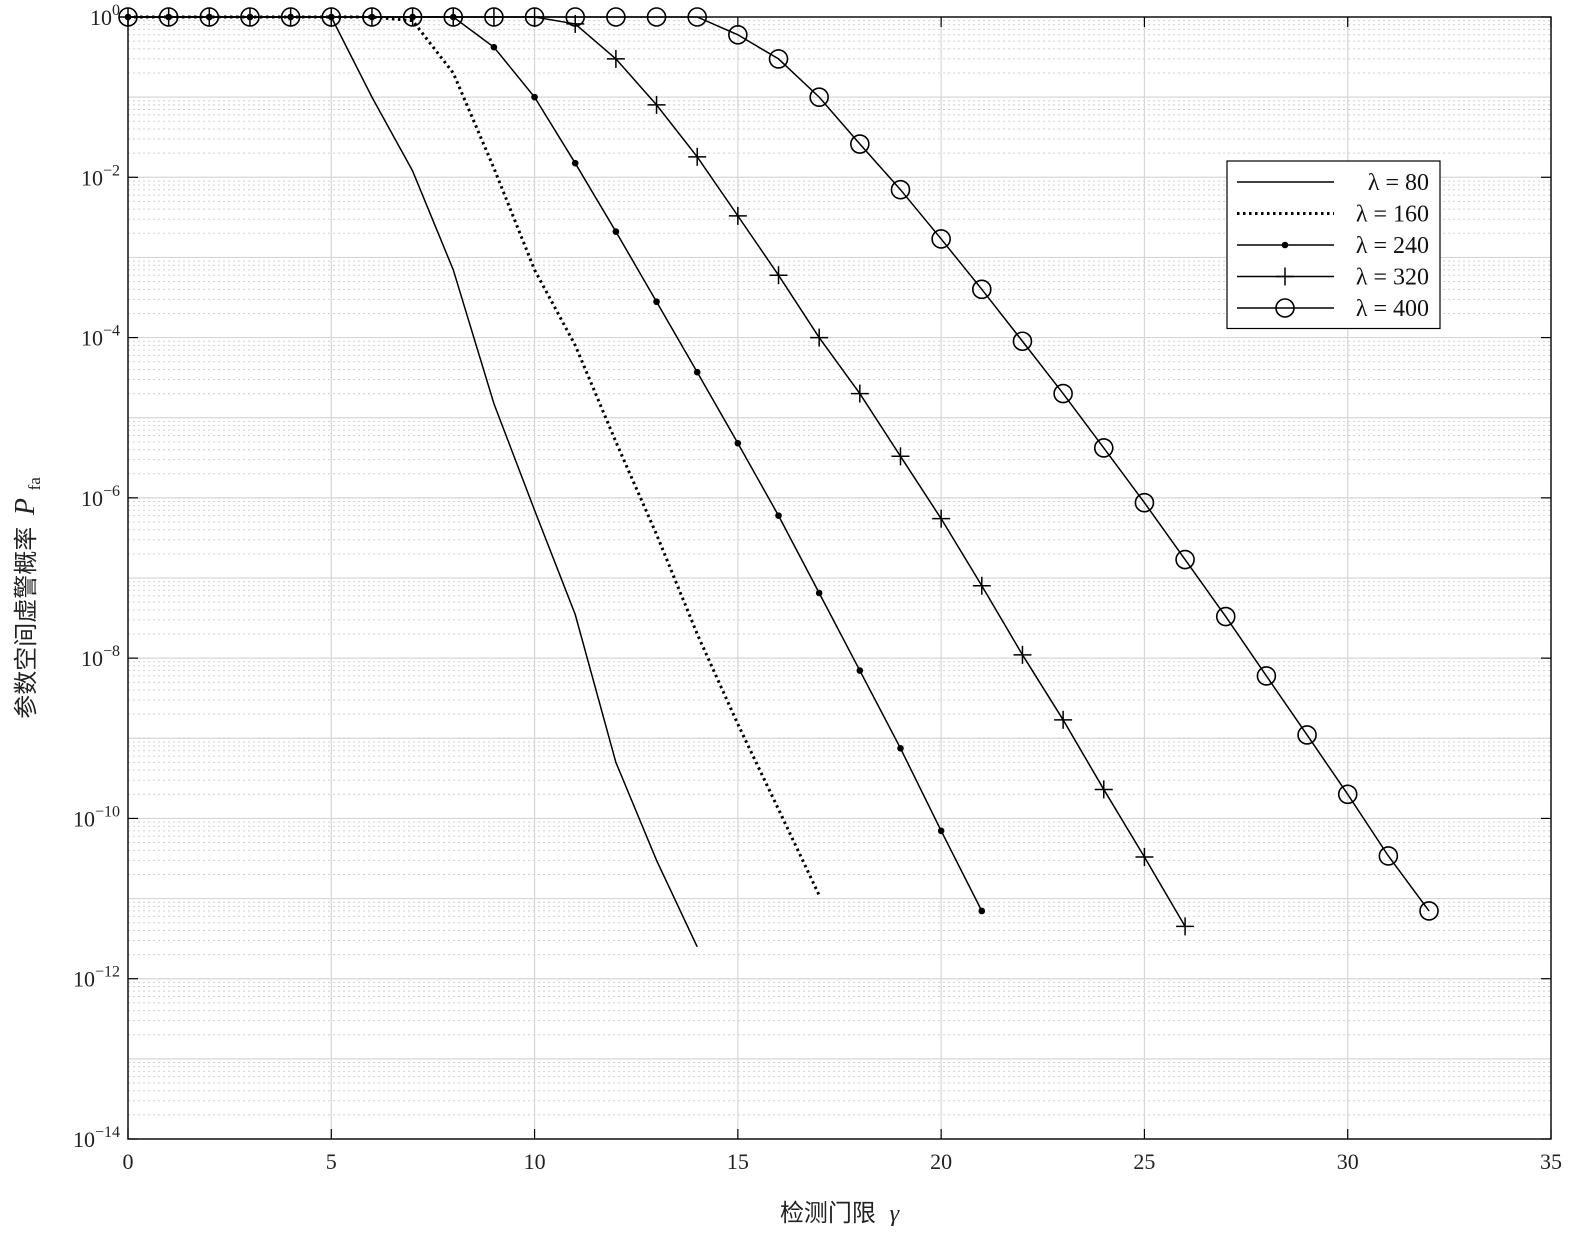 Image resolution: width=1587 pixels, height=1237 pixels. Describe the element at coordinates (1348, 1161) in the screenshot. I see `x-tick-label: 30` at that location.